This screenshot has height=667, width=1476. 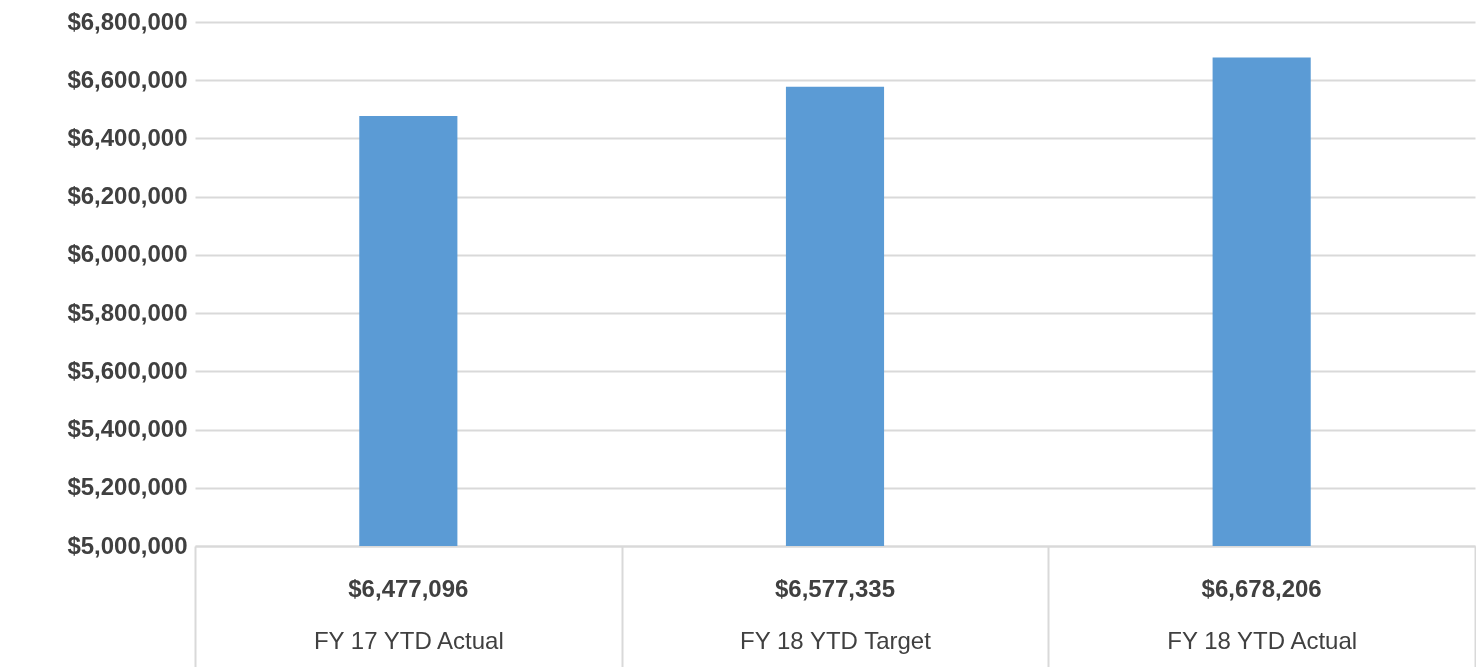 What do you see at coordinates (1261, 588) in the screenshot?
I see `data-label: $6,678,206` at bounding box center [1261, 588].